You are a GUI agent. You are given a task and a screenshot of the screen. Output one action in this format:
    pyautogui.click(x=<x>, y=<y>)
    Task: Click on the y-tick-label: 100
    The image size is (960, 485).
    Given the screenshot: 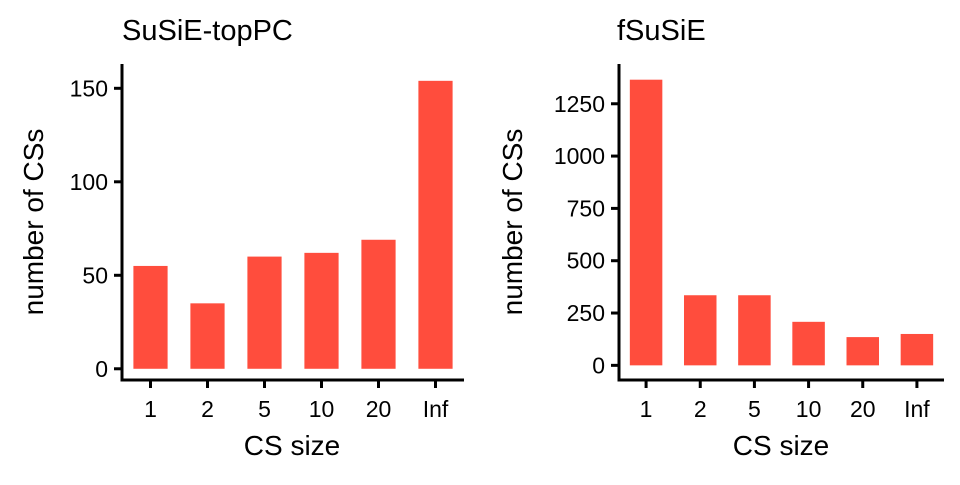 What is the action you would take?
    pyautogui.click(x=89, y=182)
    